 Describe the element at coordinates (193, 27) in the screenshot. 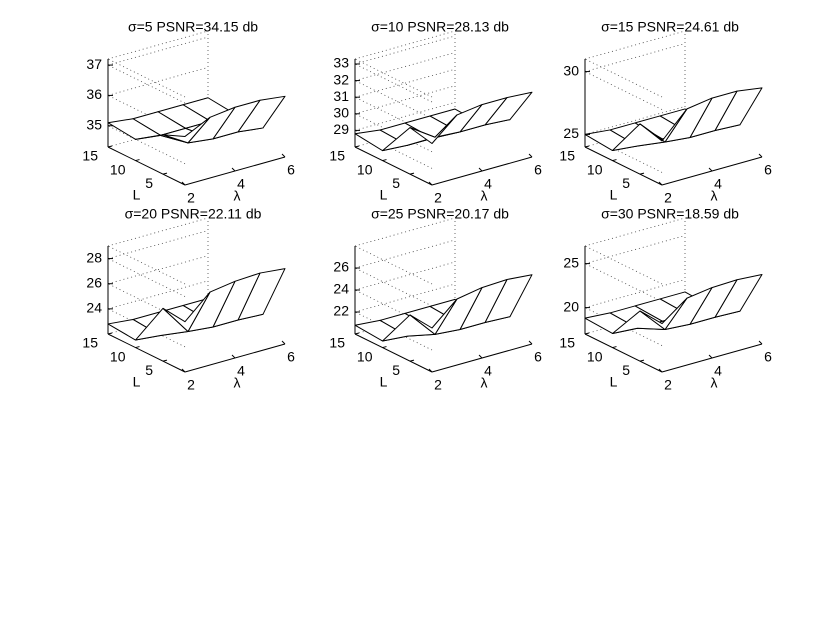

I see `subplot-title: σ=5 PSNR=34.15 db` at that location.